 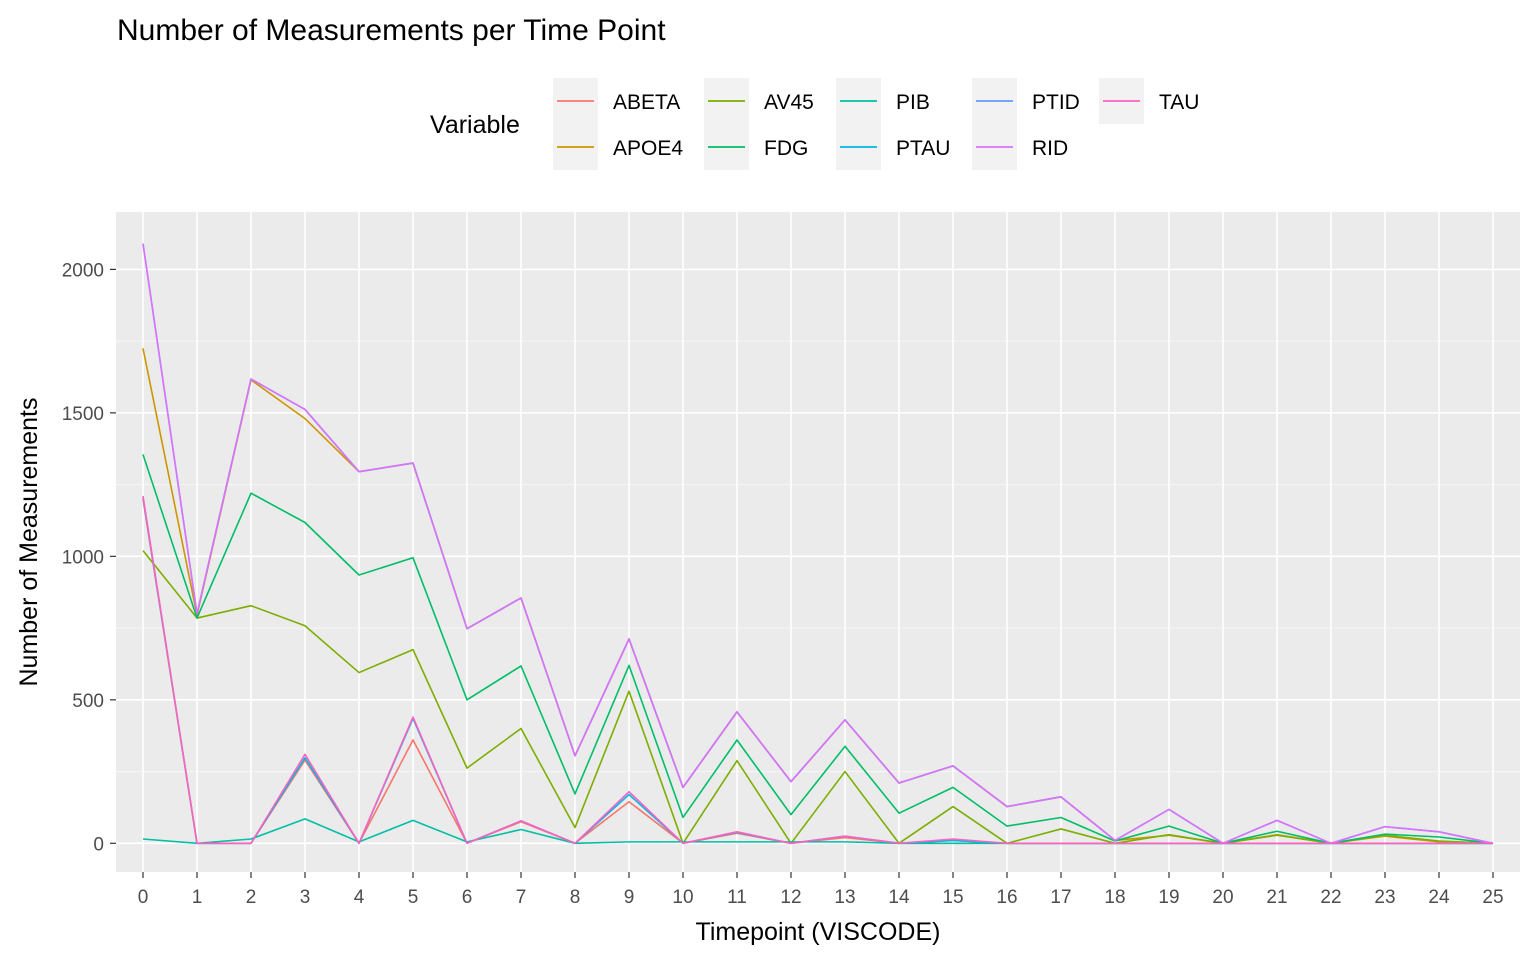 I want to click on y-axis-title: Number of Measurements, so click(x=29, y=541).